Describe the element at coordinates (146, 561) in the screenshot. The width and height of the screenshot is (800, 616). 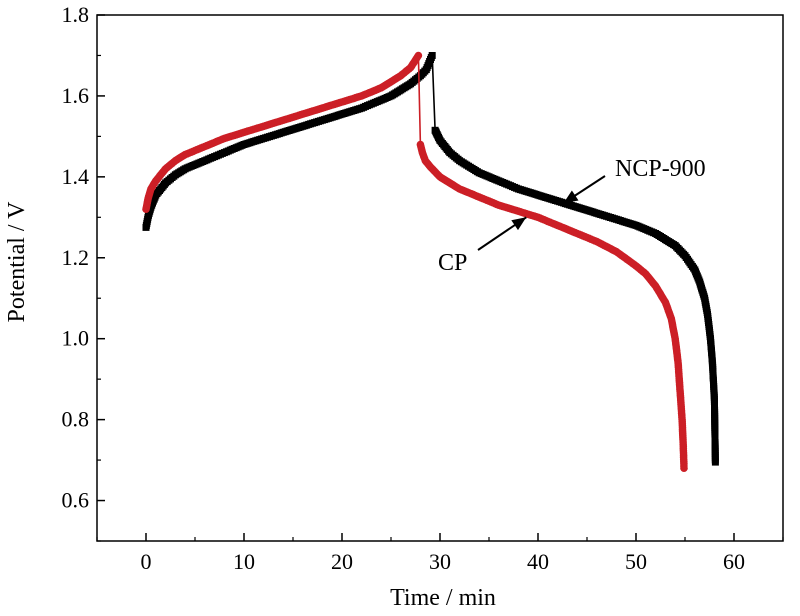
I see `x-tick-label: 0` at that location.